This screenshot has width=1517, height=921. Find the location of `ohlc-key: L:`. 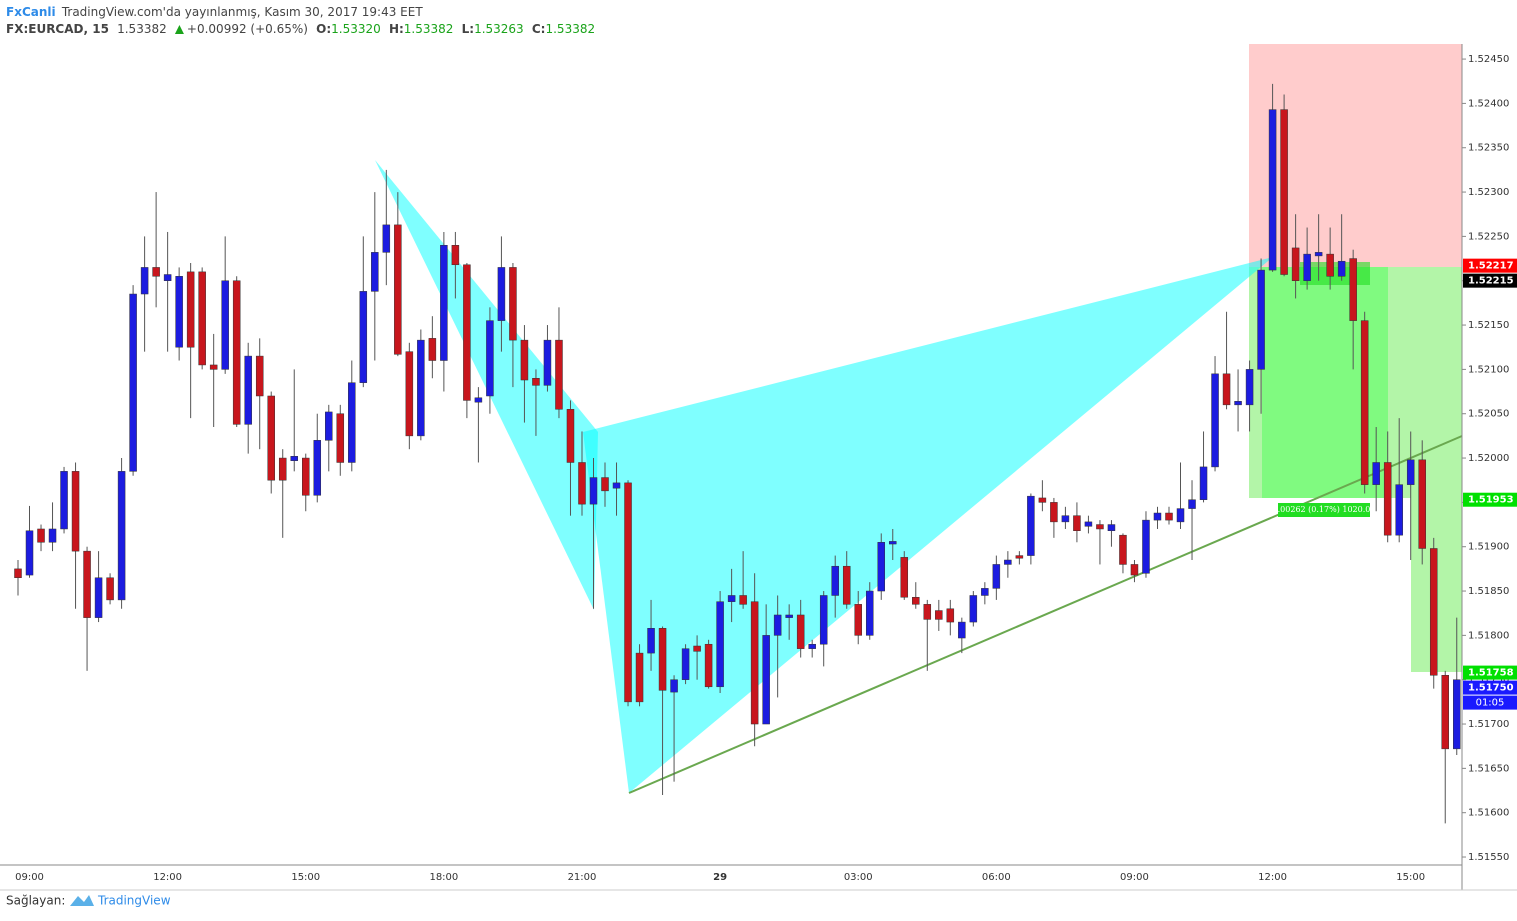

ohlc-key: L: is located at coordinates (468, 29).